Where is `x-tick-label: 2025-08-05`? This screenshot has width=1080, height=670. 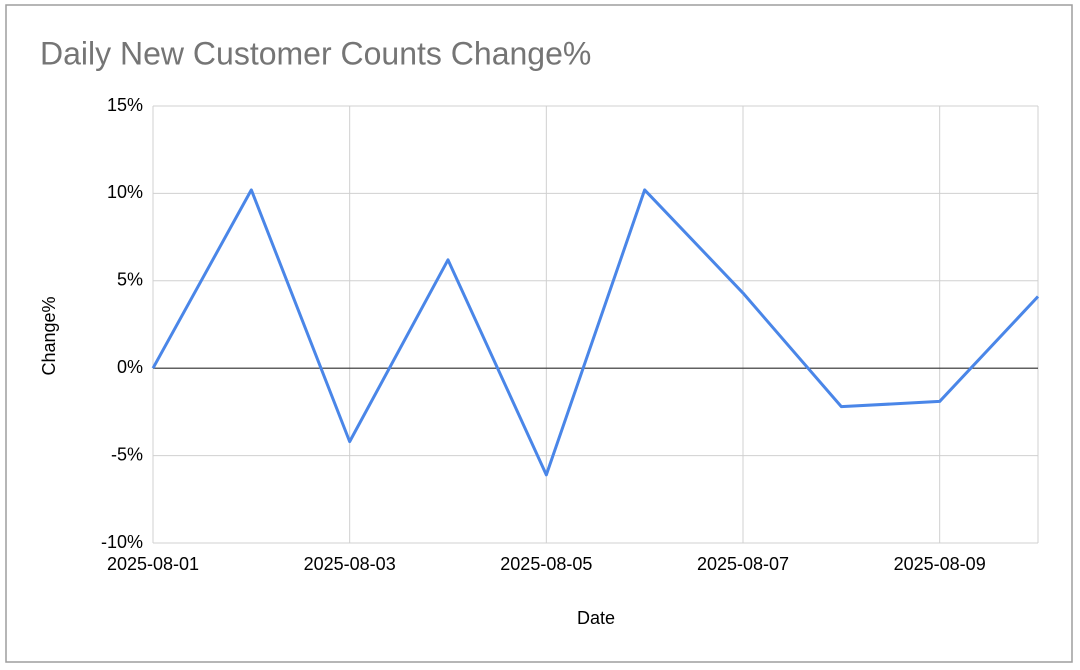
x-tick-label: 2025-08-05 is located at coordinates (546, 564).